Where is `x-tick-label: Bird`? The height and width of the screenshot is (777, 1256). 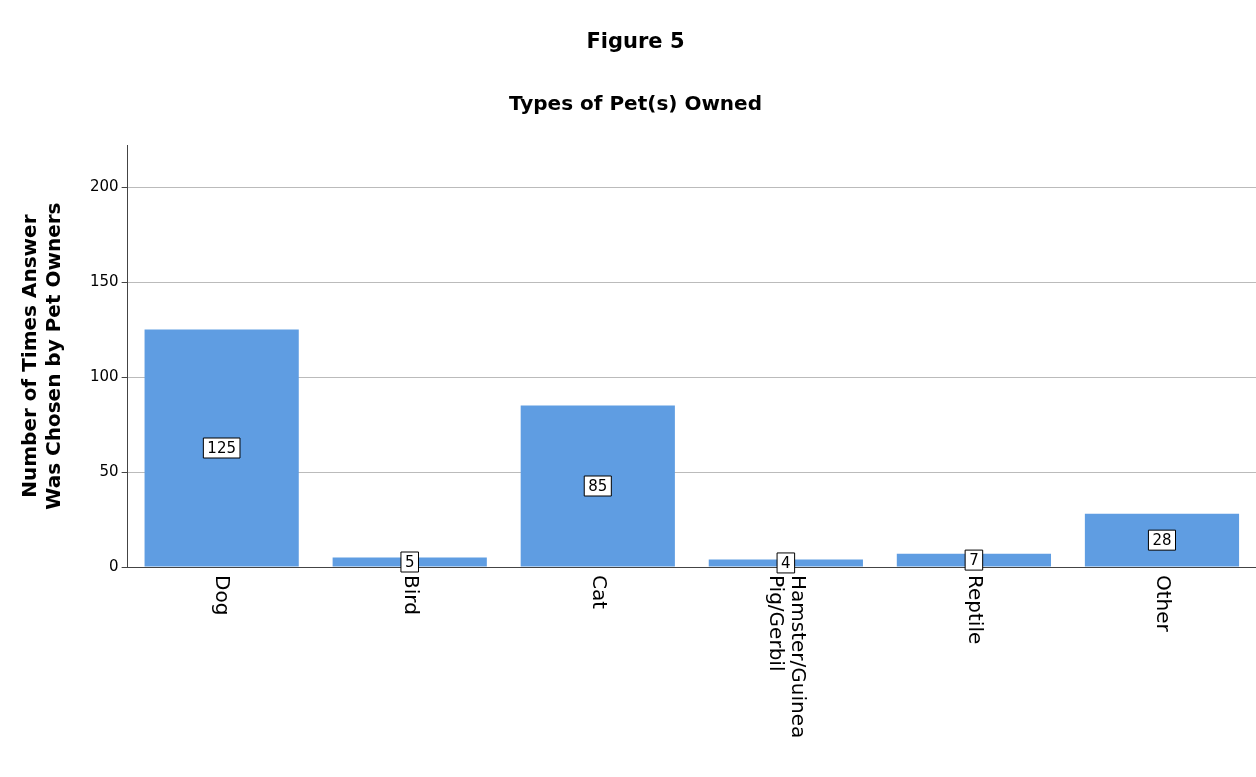
x-tick-label: Bird is located at coordinates (411, 595).